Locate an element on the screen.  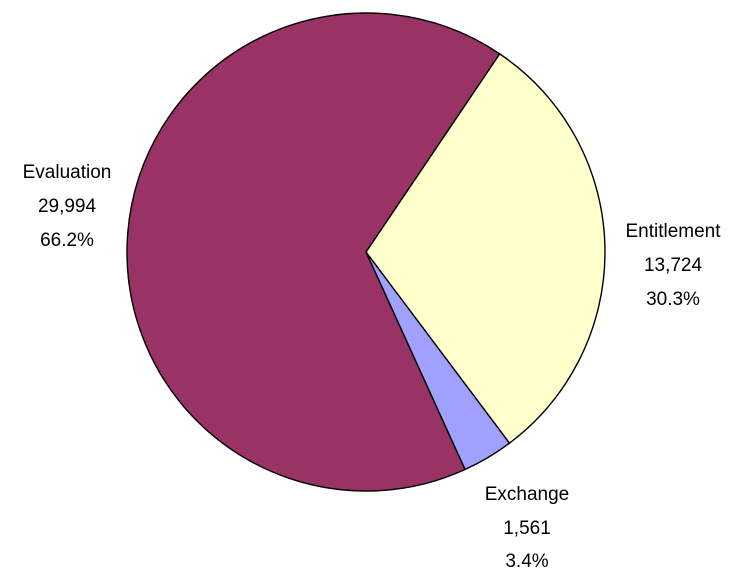
label-exchange-percent: 3.4% is located at coordinates (526, 560).